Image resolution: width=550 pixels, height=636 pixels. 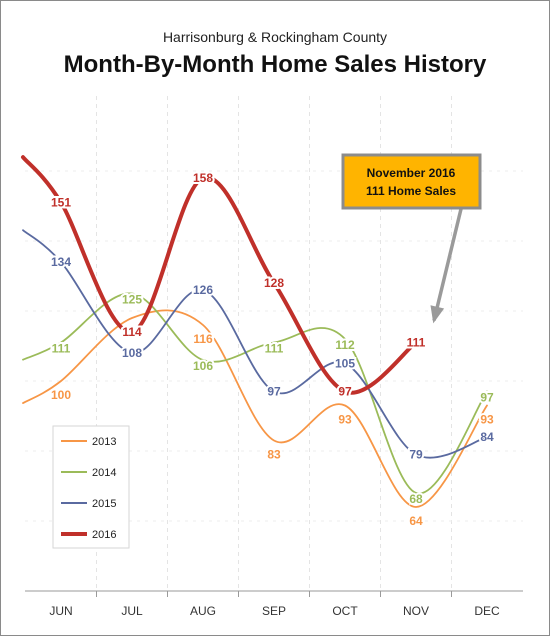 I want to click on legend-label-2015: 2015, so click(x=104, y=504).